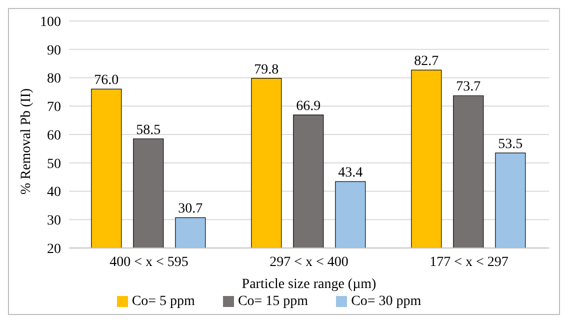 The height and width of the screenshot is (323, 568). What do you see at coordinates (273, 301) in the screenshot?
I see `legend-label: Co= 15 ppm` at bounding box center [273, 301].